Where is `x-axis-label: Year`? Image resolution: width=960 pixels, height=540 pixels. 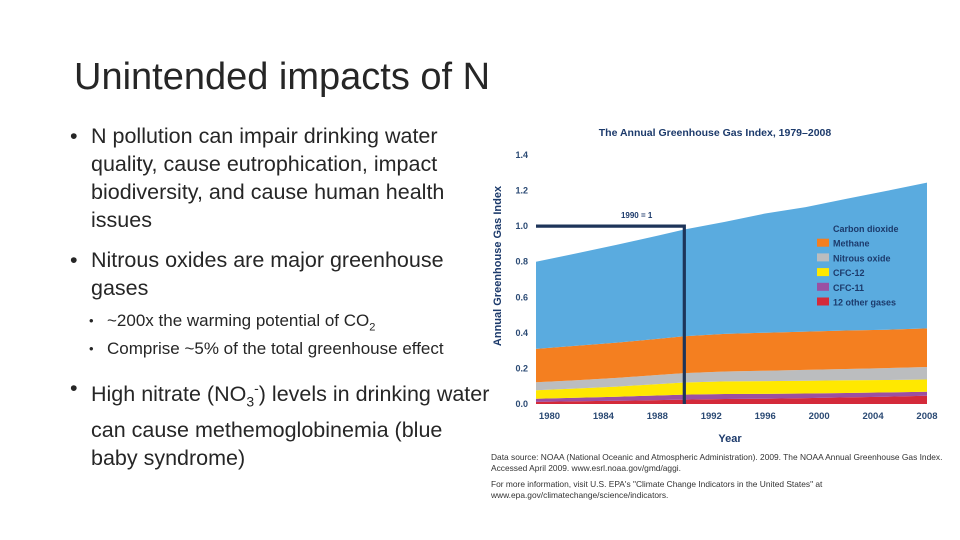
x-axis-label: Year is located at coordinates (730, 439).